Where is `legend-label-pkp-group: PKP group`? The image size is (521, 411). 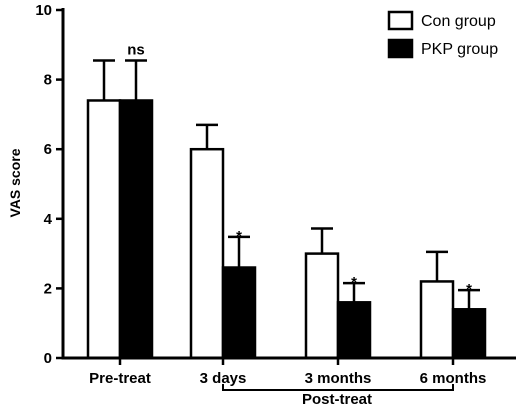
legend-label-pkp-group: PKP group is located at coordinates (459, 49).